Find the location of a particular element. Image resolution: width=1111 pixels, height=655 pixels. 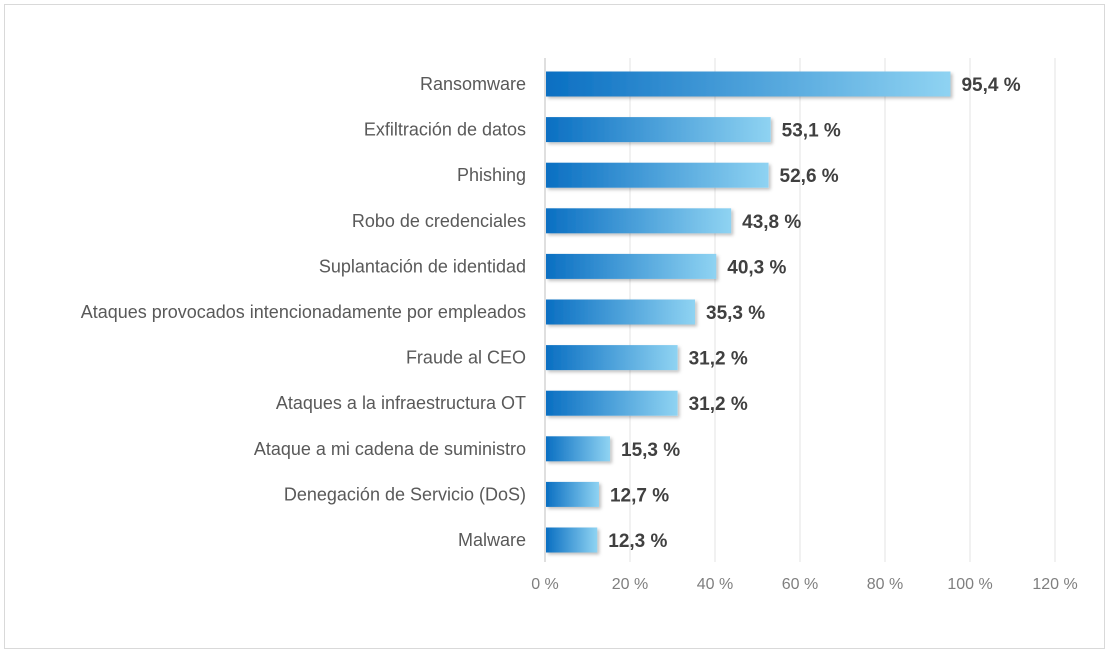

category-label: Denegación de Servicio (DoS) is located at coordinates (405, 494).